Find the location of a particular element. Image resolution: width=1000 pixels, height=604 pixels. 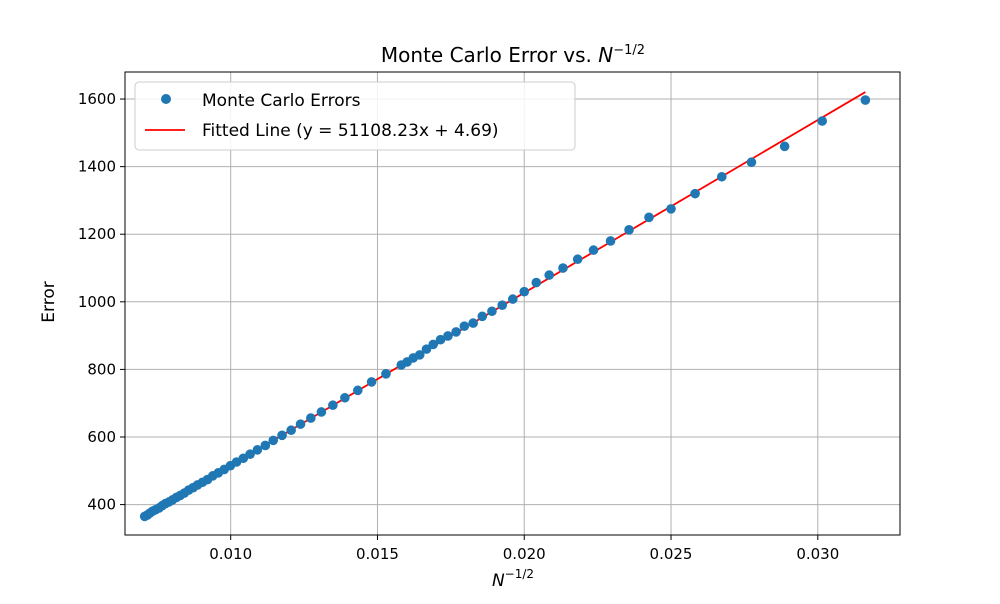

legend-label-monte-carlo: Monte Carlo Errors is located at coordinates (281, 101).